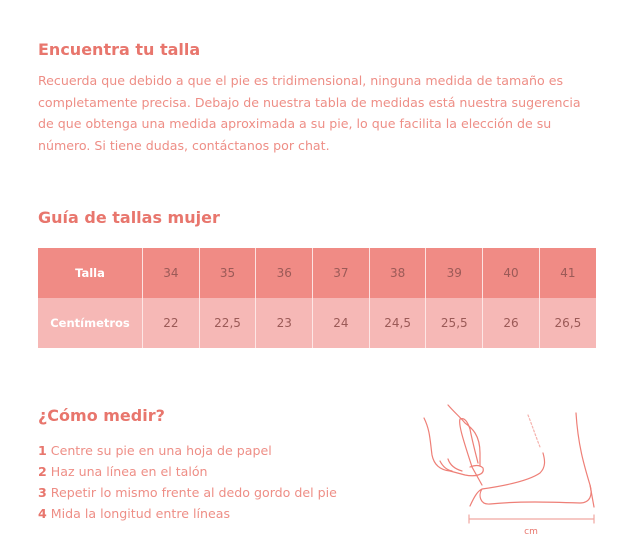 This screenshot has height=558, width=643. What do you see at coordinates (171, 323) in the screenshot?
I see `cell: 22` at bounding box center [171, 323].